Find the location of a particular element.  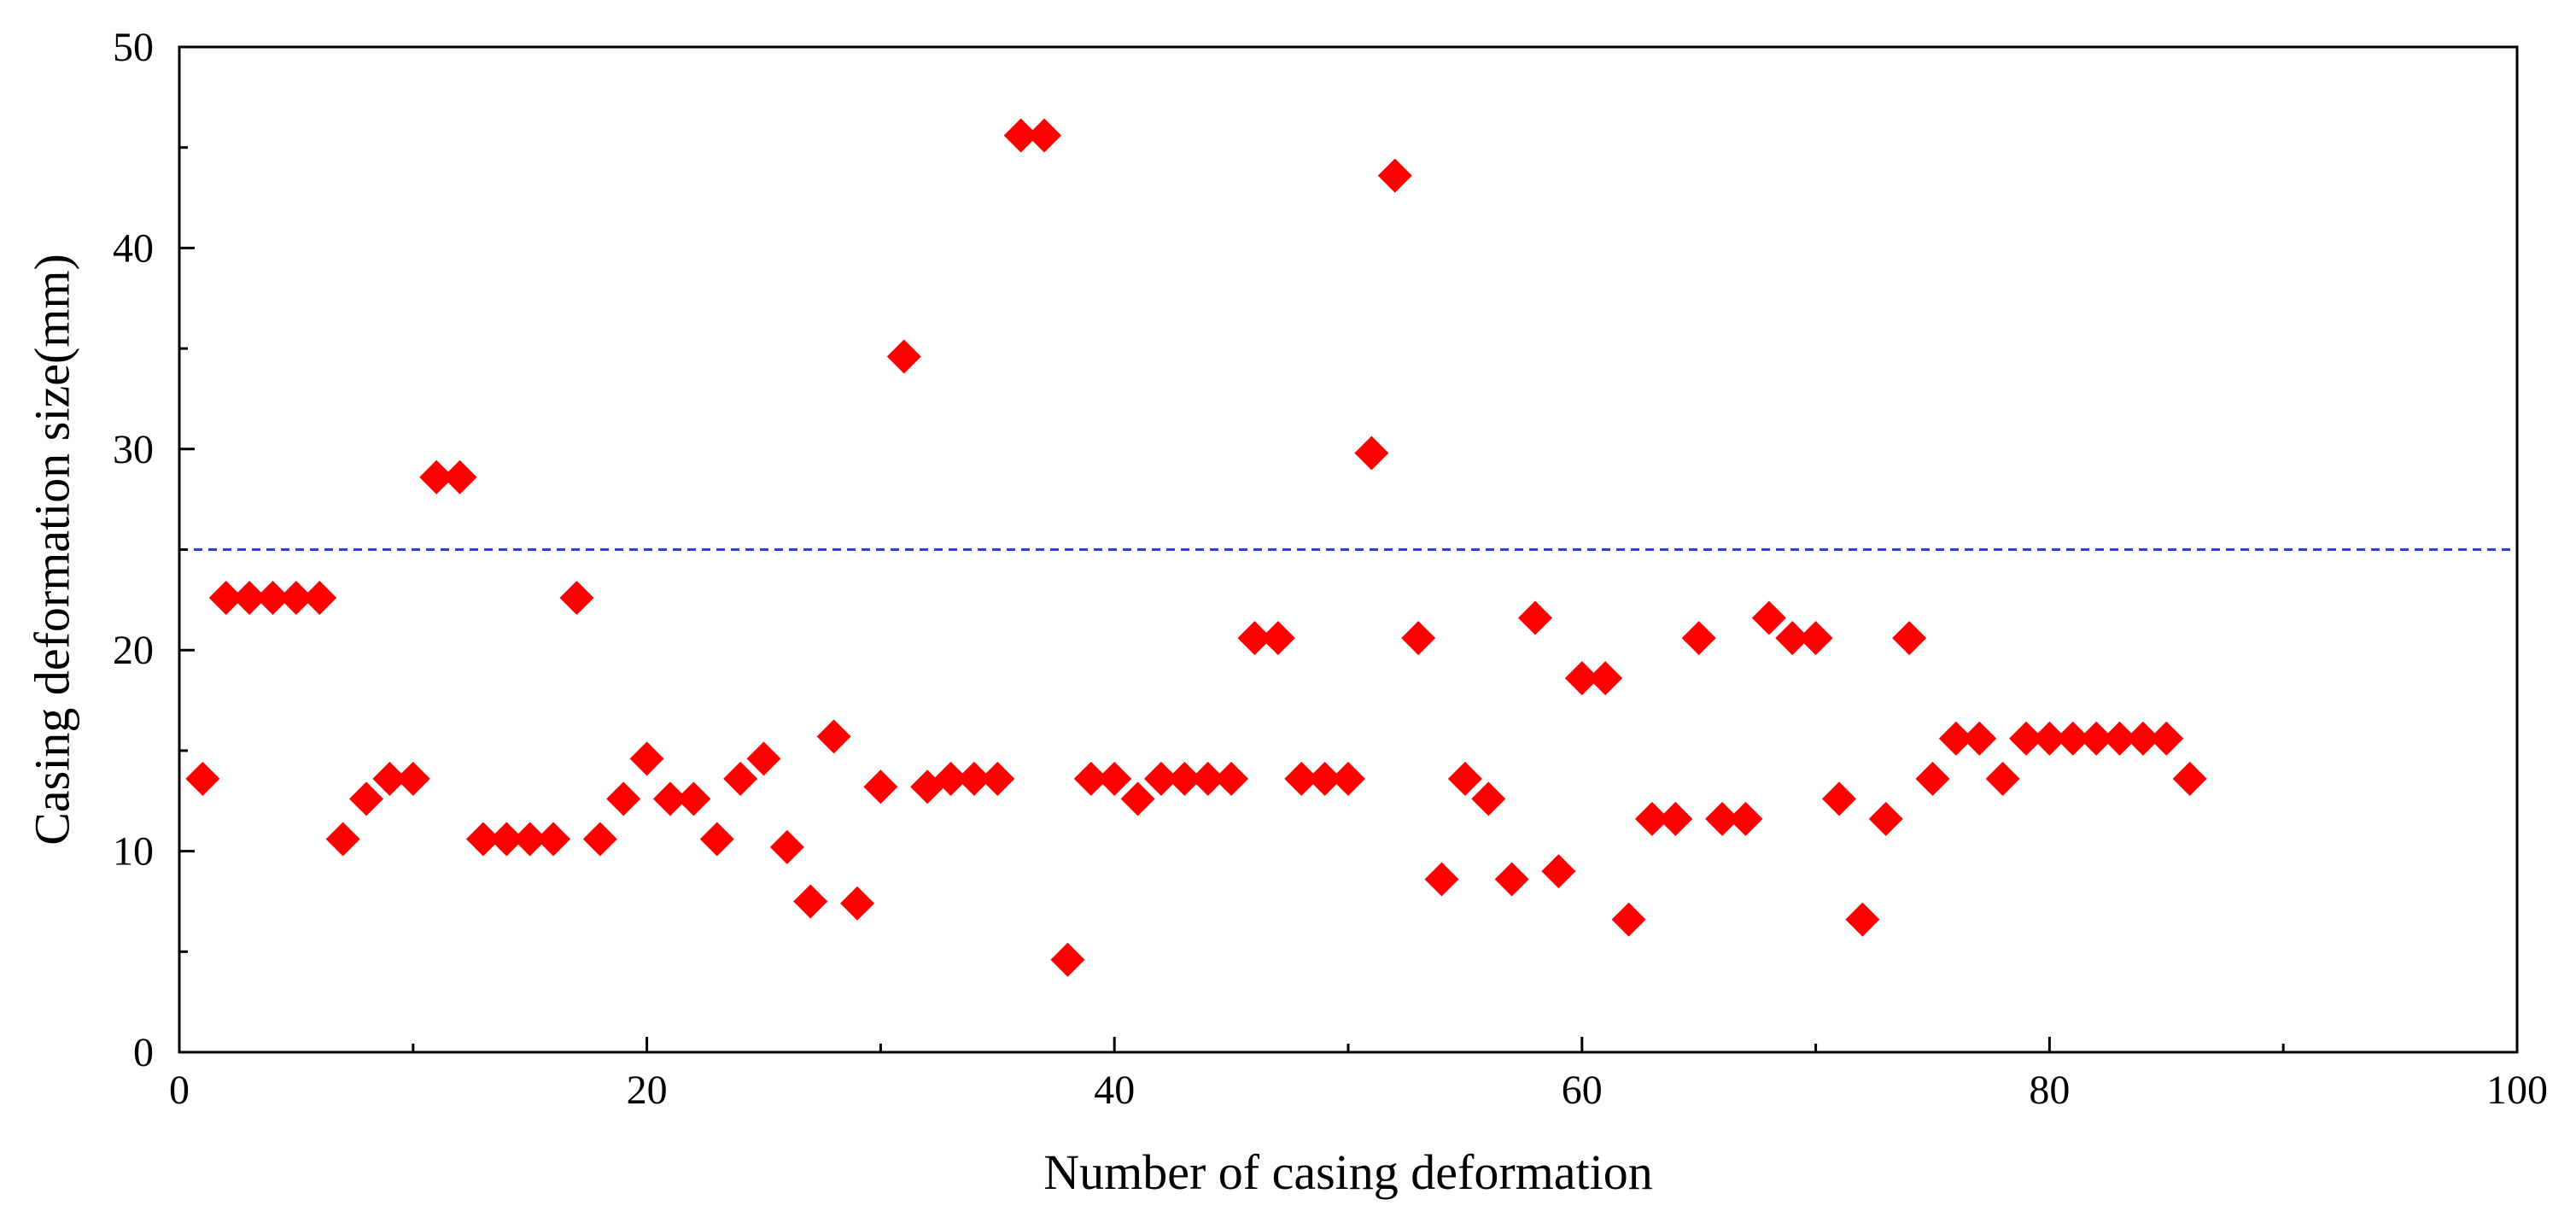

x-tick-label: 40 is located at coordinates (1114, 1090).